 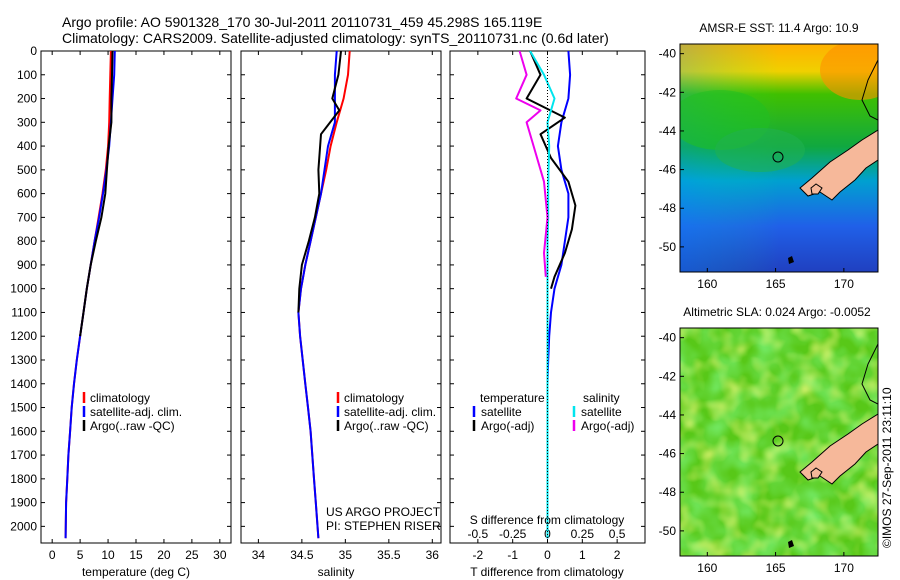 I want to click on y-tick-label: 400, so click(x=27, y=146).